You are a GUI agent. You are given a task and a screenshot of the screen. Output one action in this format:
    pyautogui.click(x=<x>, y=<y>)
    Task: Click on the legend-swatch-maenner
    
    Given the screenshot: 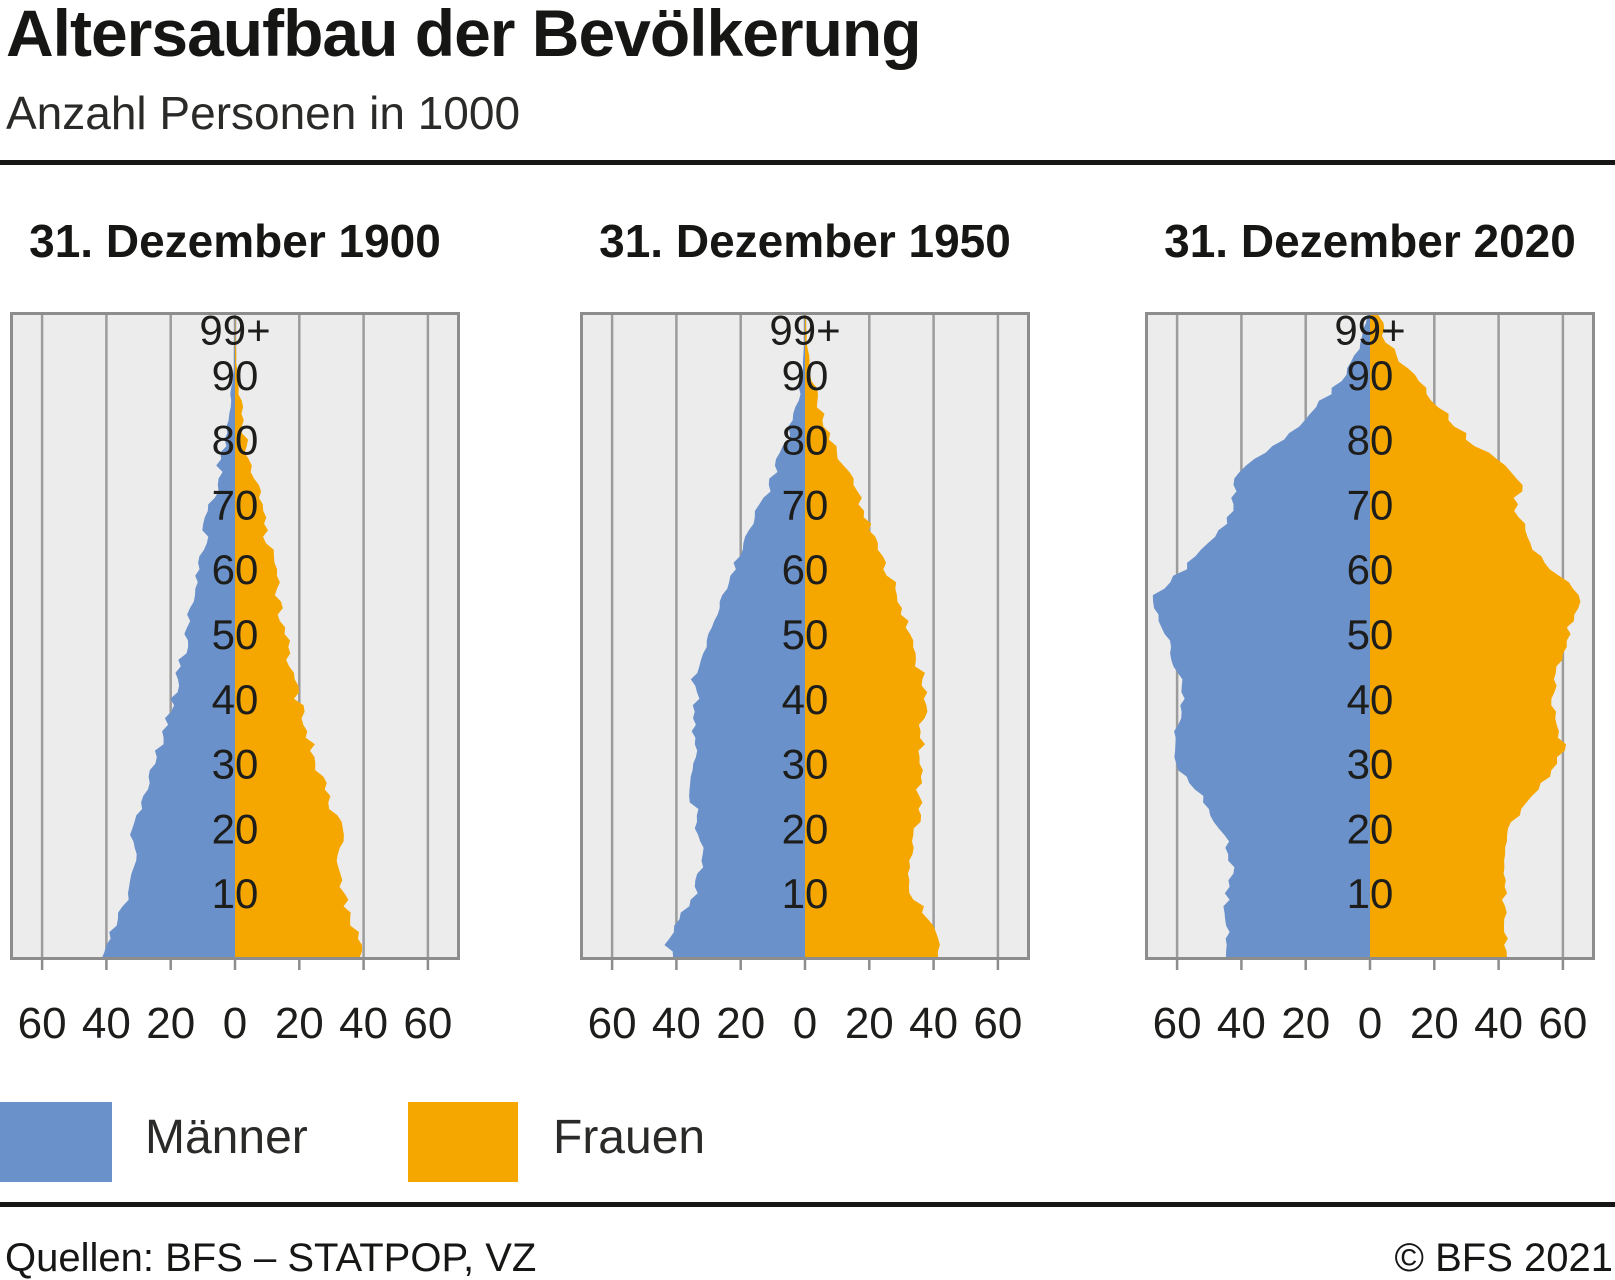 What is the action you would take?
    pyautogui.click(x=56, y=1142)
    